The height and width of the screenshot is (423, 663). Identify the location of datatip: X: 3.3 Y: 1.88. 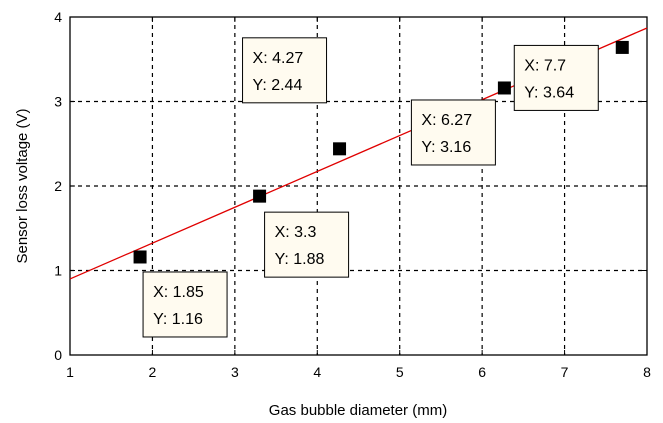
(307, 244).